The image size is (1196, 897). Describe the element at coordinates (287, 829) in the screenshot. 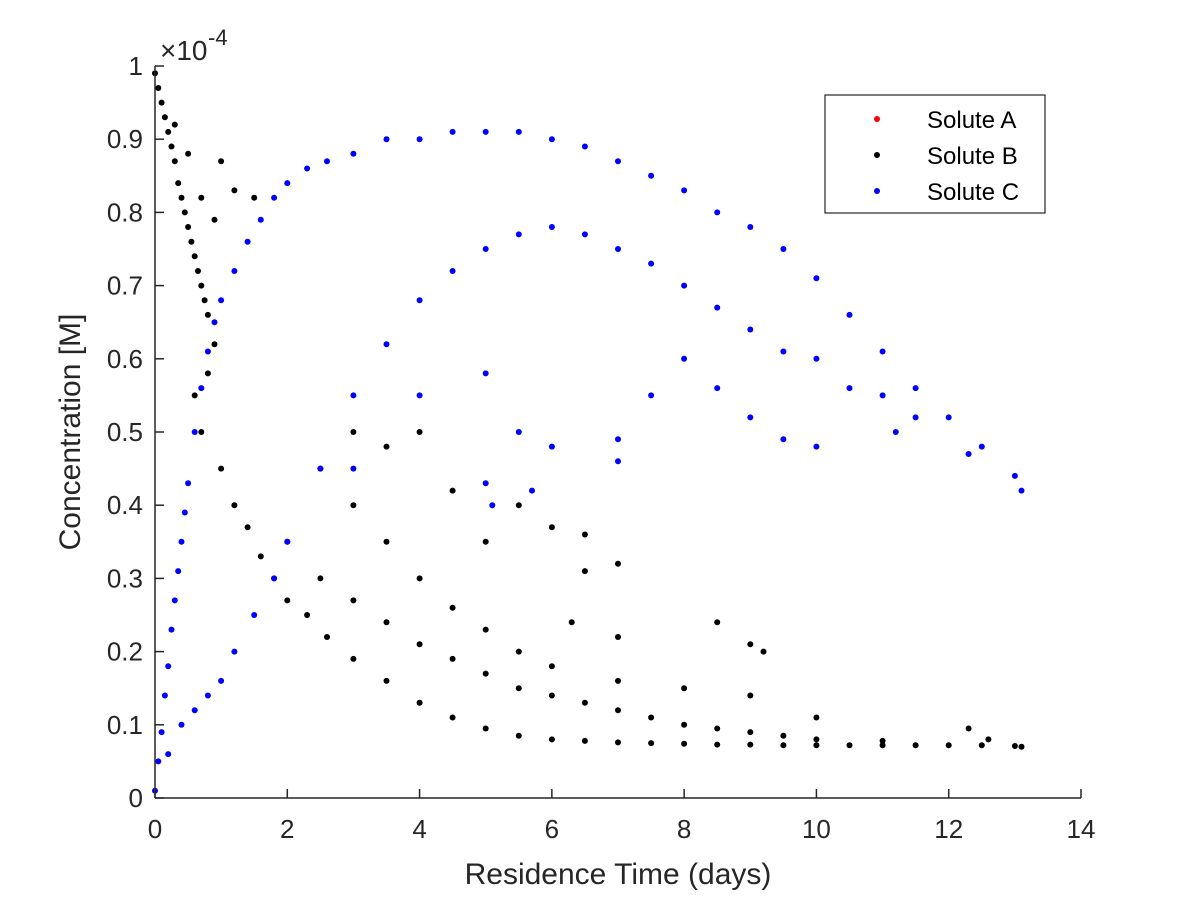

I see `x-tick-label-1: 2` at that location.